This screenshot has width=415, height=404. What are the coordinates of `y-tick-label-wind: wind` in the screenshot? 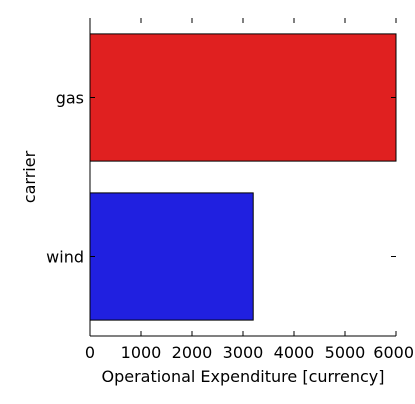 It's located at (65, 257).